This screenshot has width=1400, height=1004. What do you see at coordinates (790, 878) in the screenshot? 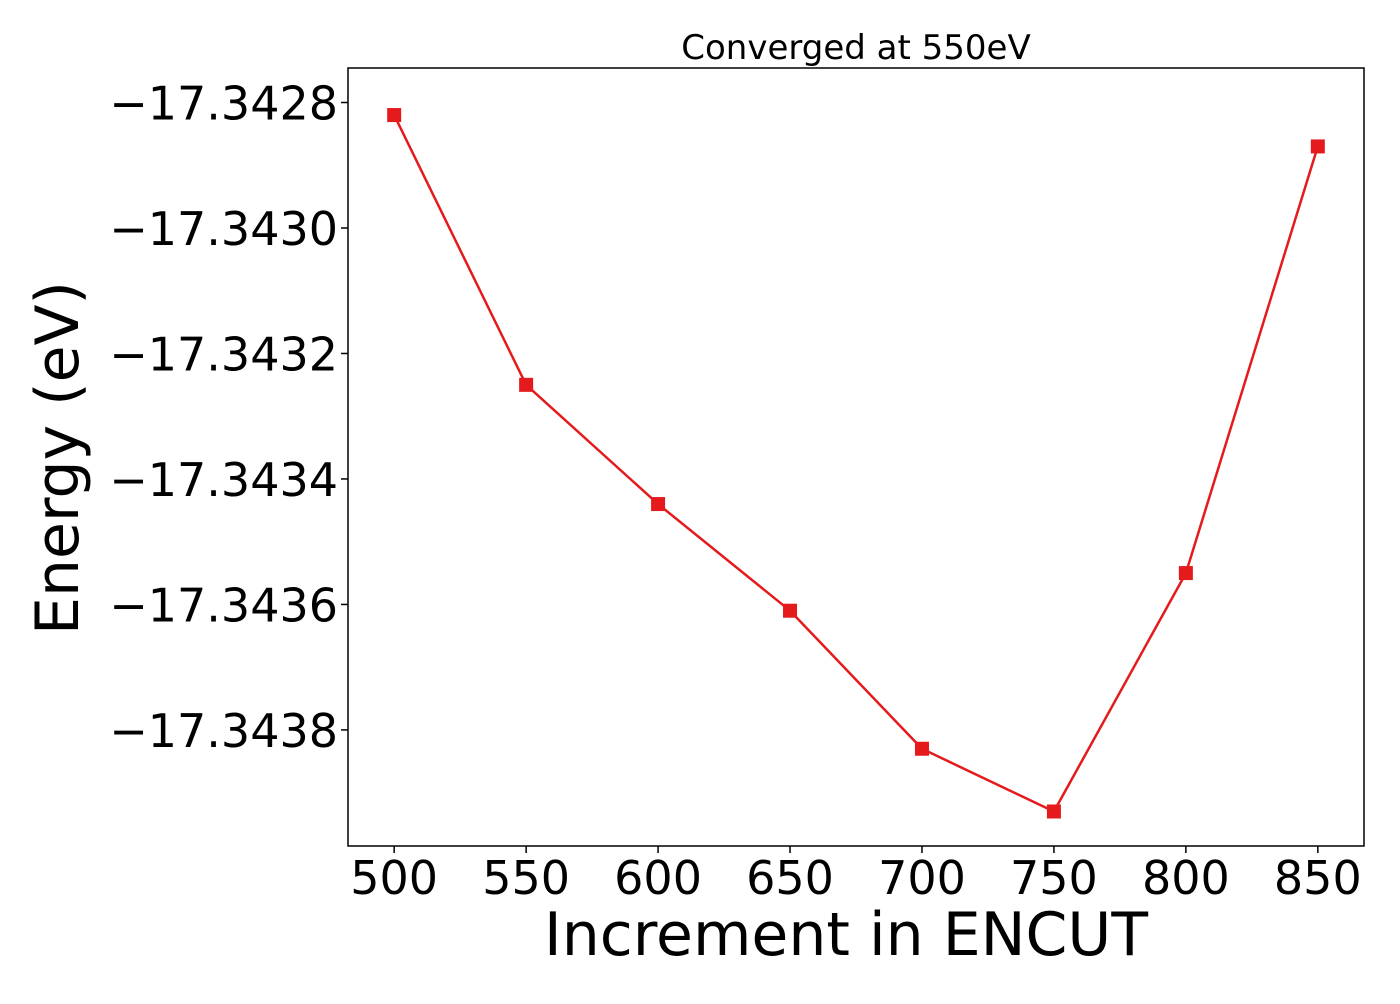
I see `x-tick-label: 650` at bounding box center [790, 878].